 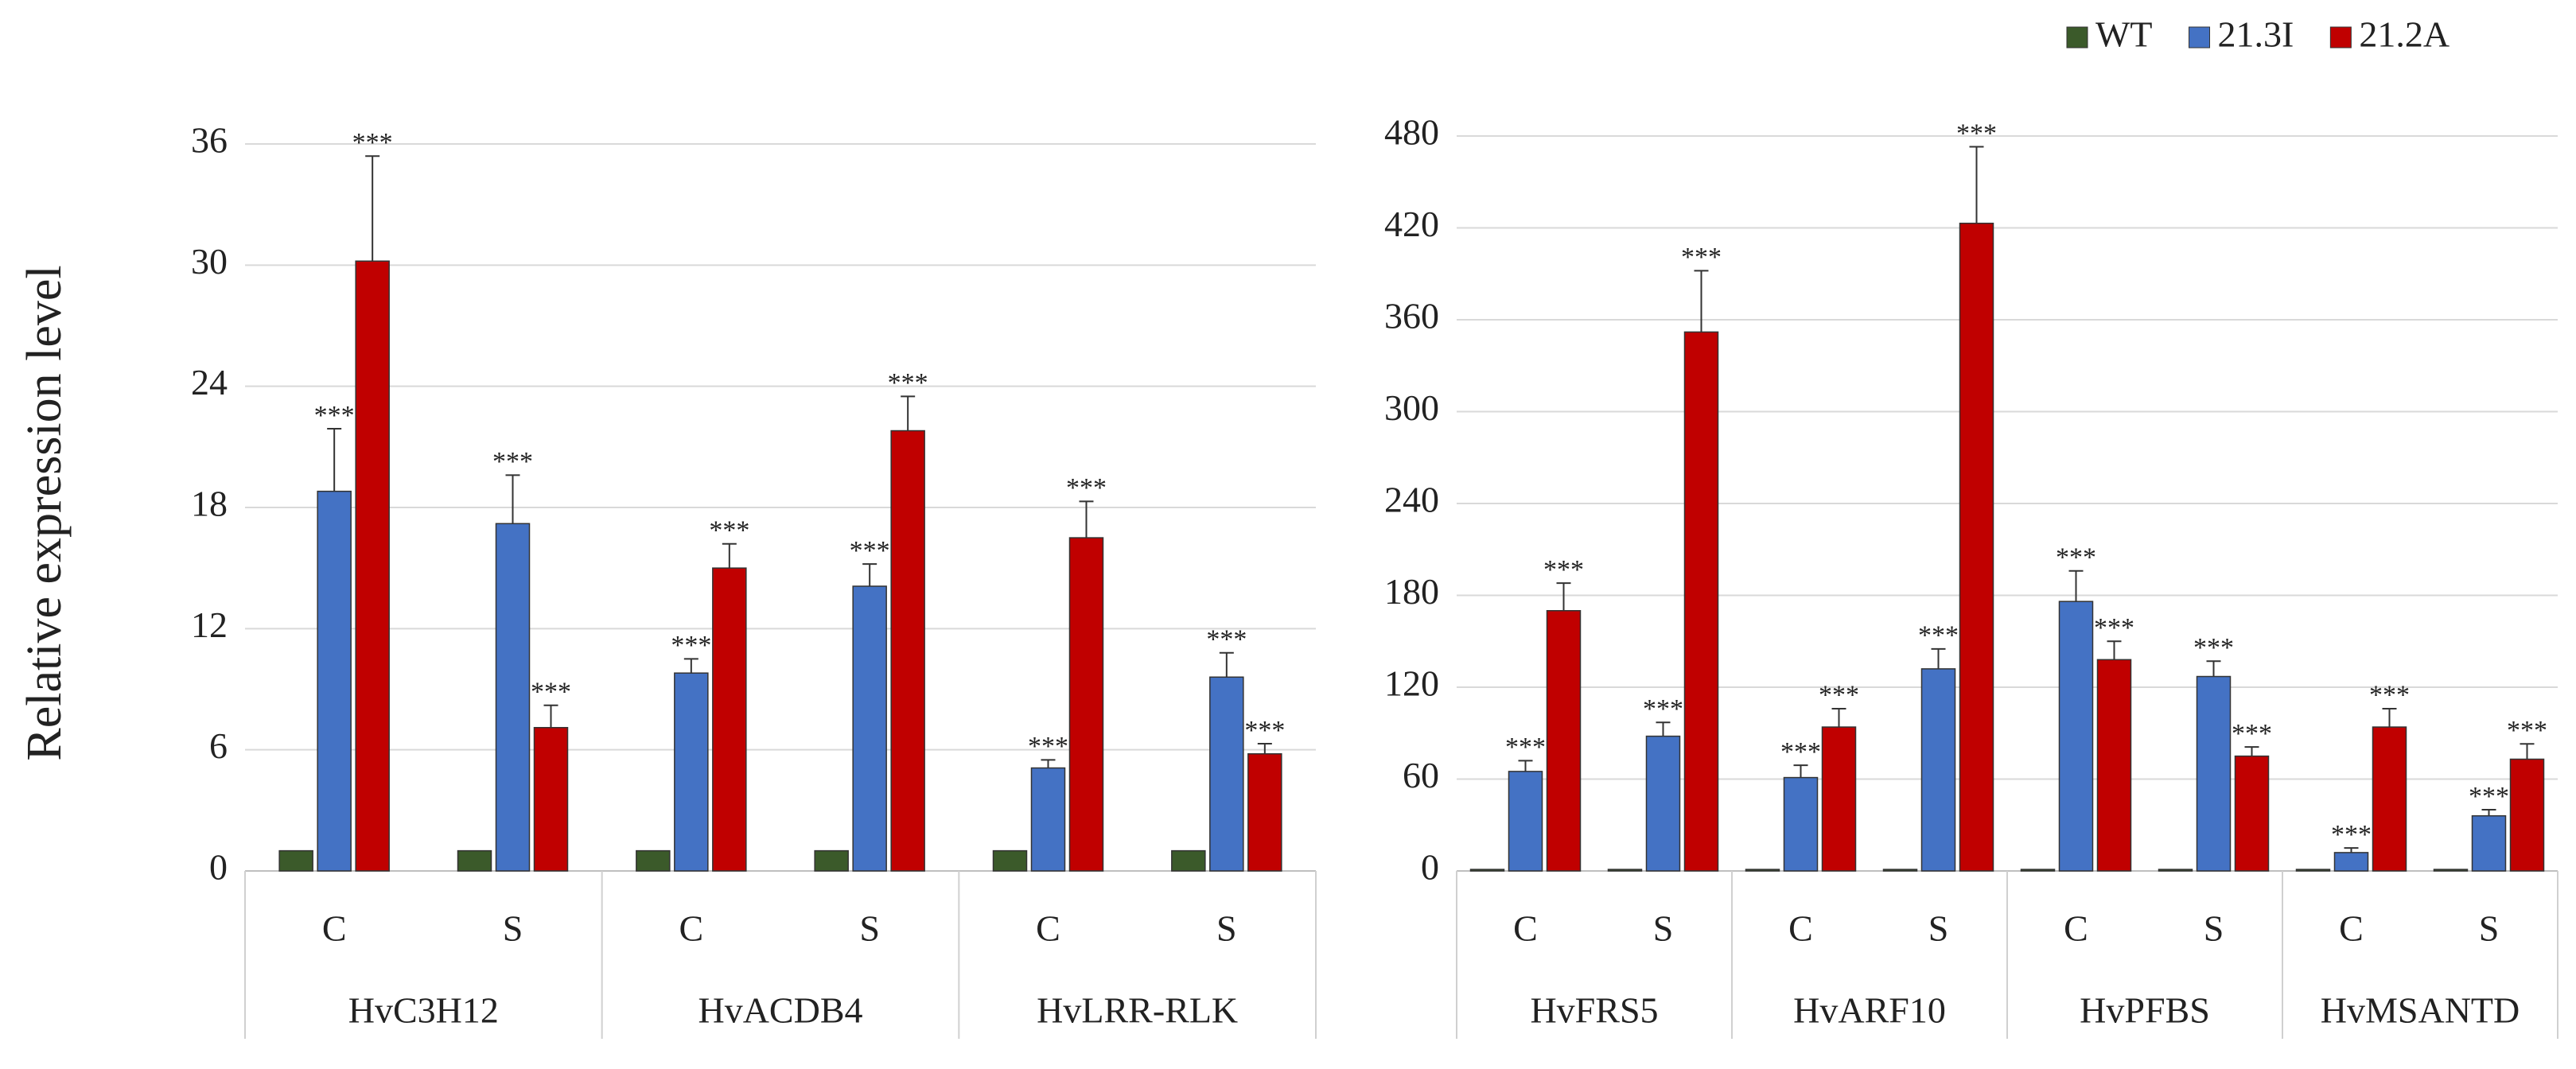 What do you see at coordinates (1412, 316) in the screenshot?
I see `y-tick-label: 360` at bounding box center [1412, 316].